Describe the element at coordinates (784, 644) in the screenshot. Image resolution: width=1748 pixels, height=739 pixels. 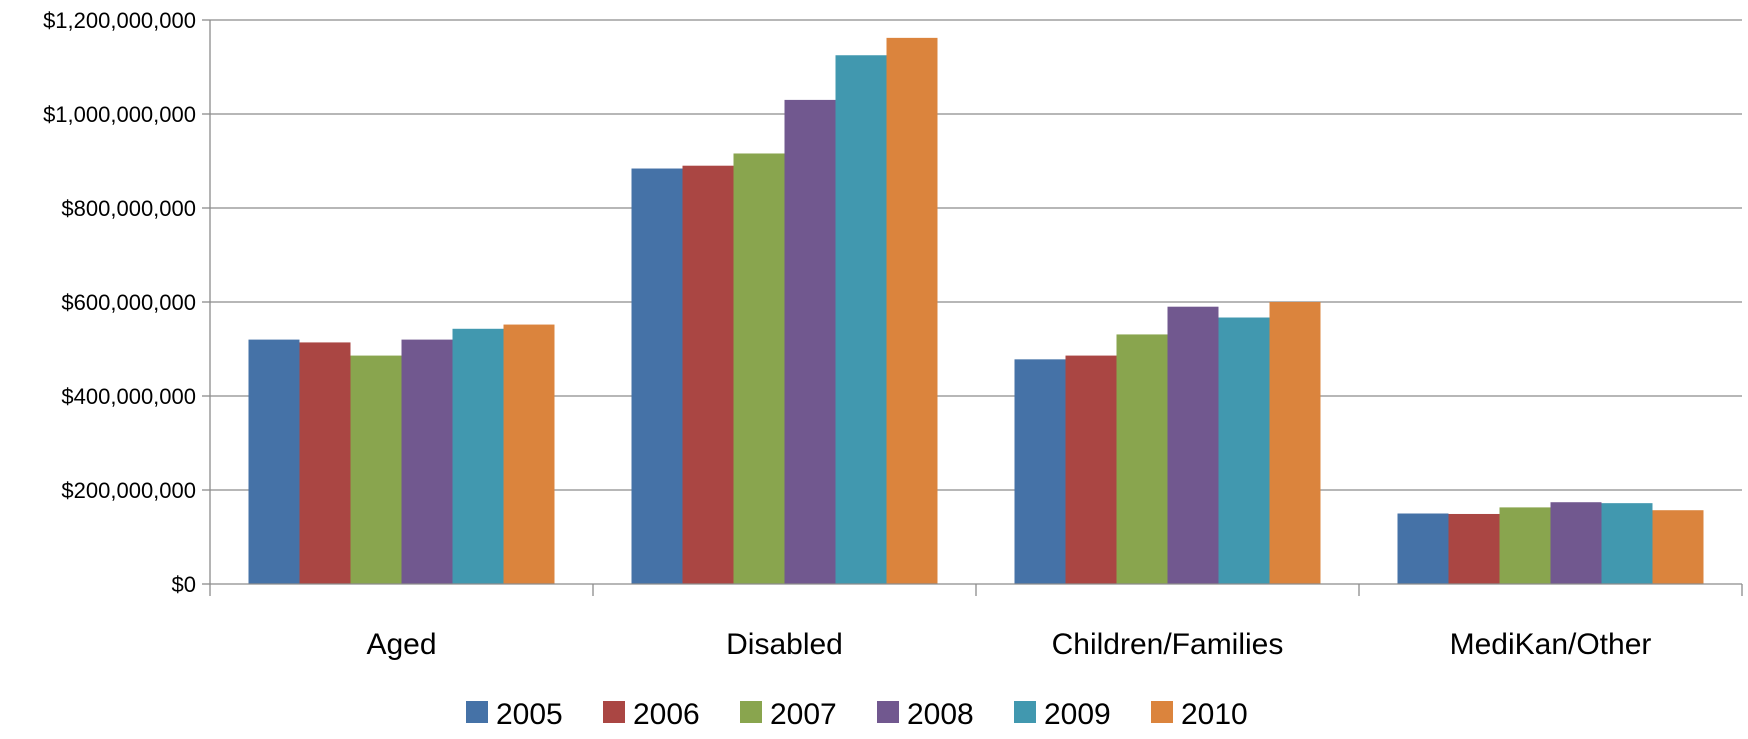
I see `x-category-label: Disabled` at that location.